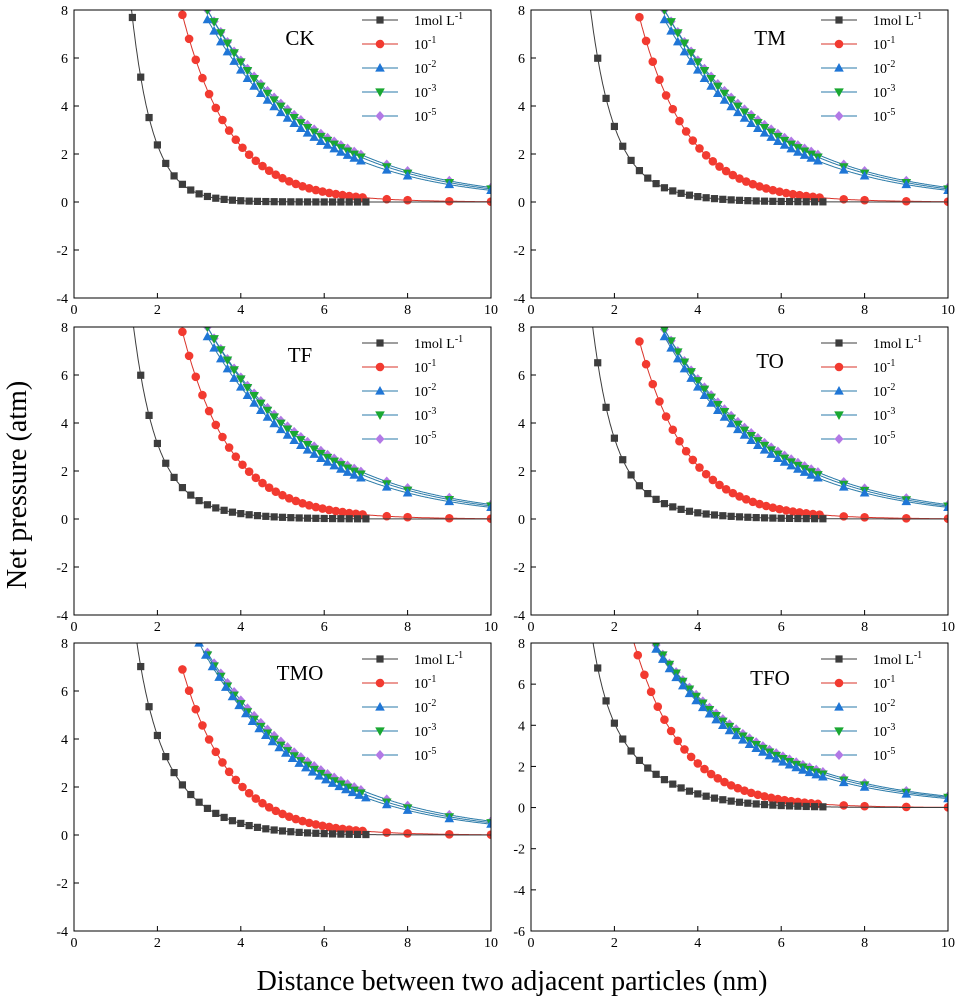  Describe the element at coordinates (399, 439) in the screenshot. I see `legend-item: 10-5` at that location.